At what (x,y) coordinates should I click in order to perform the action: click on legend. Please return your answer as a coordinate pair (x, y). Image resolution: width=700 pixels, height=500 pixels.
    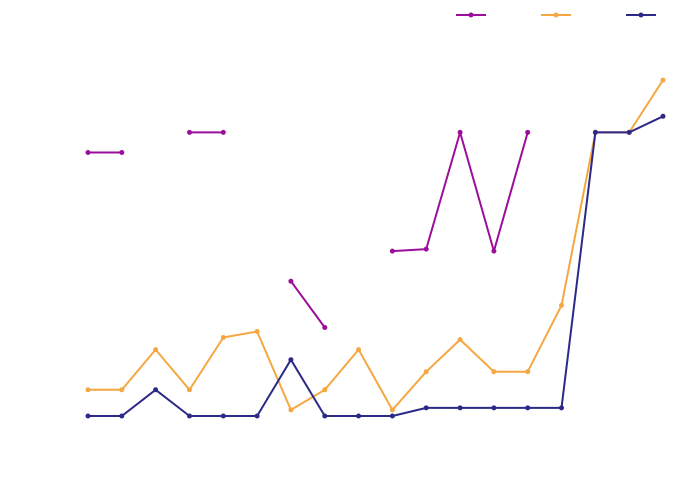
    Looking at the image, I should click on (556, 15).